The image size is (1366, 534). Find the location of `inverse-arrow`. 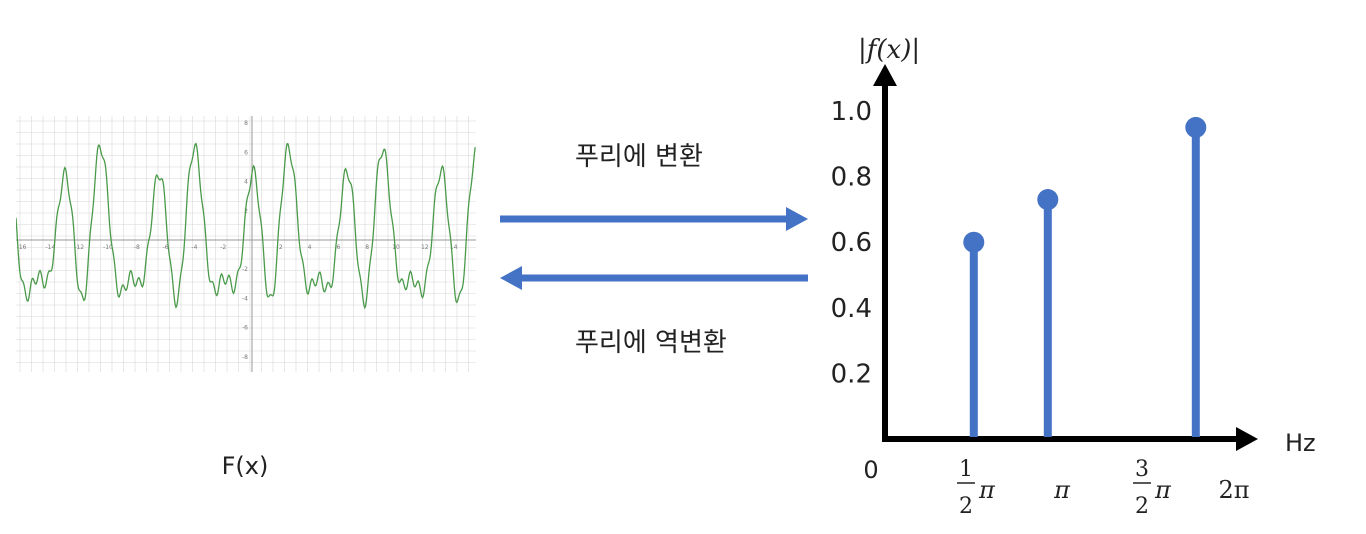

inverse-arrow is located at coordinates (654, 278).